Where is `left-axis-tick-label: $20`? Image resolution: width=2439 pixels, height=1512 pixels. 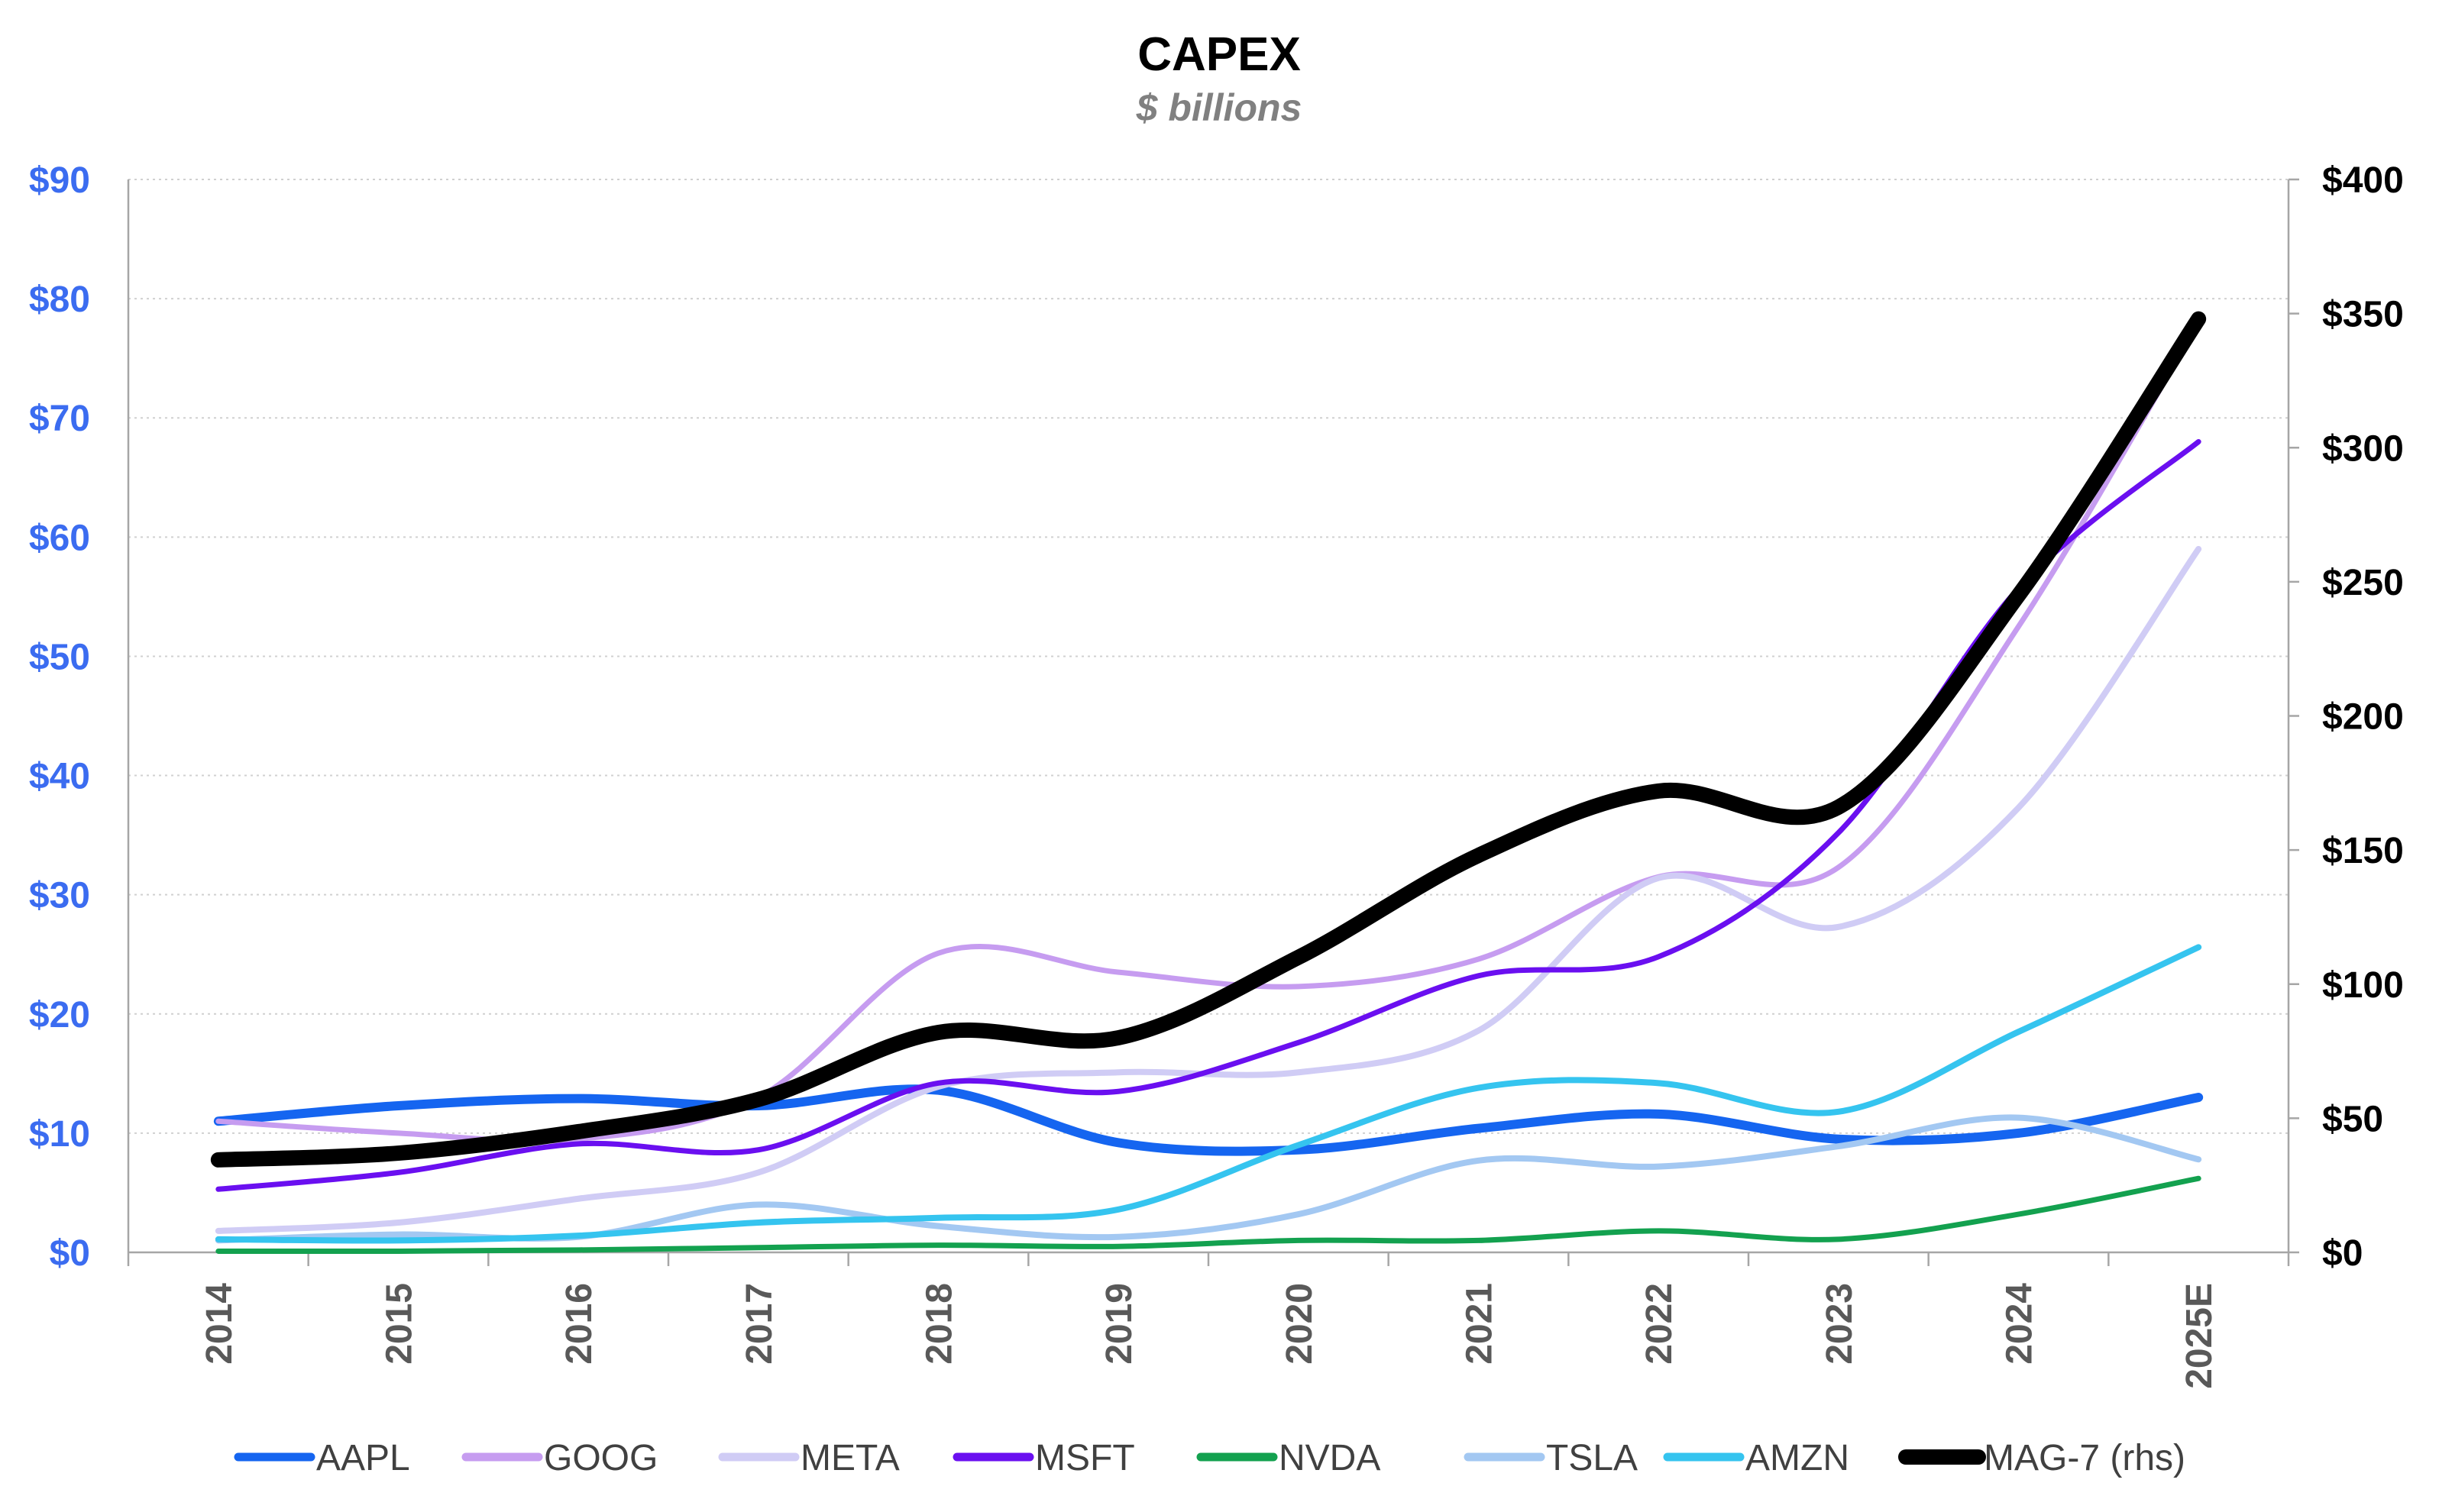 left-axis-tick-label: $20 is located at coordinates (59, 1015).